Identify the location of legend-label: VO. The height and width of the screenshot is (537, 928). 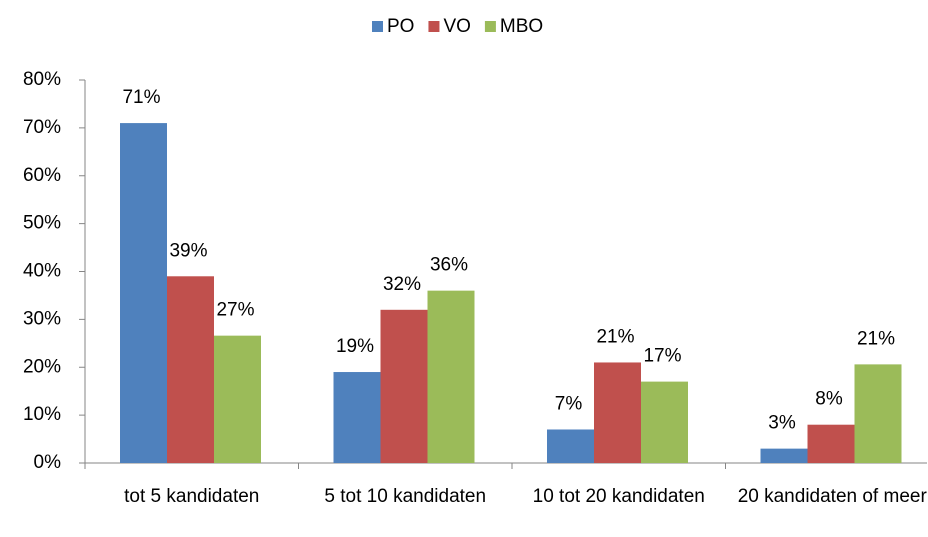
(456, 26).